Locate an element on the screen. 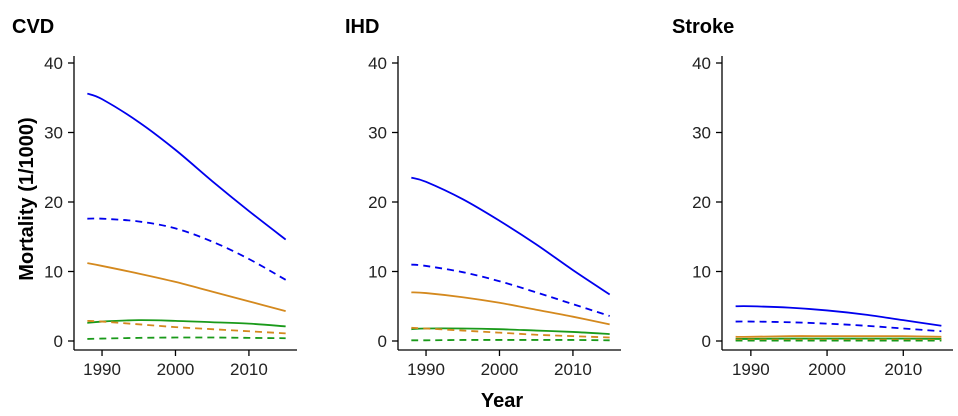 The width and height of the screenshot is (958, 416). panel-title: IHD is located at coordinates (362, 27).